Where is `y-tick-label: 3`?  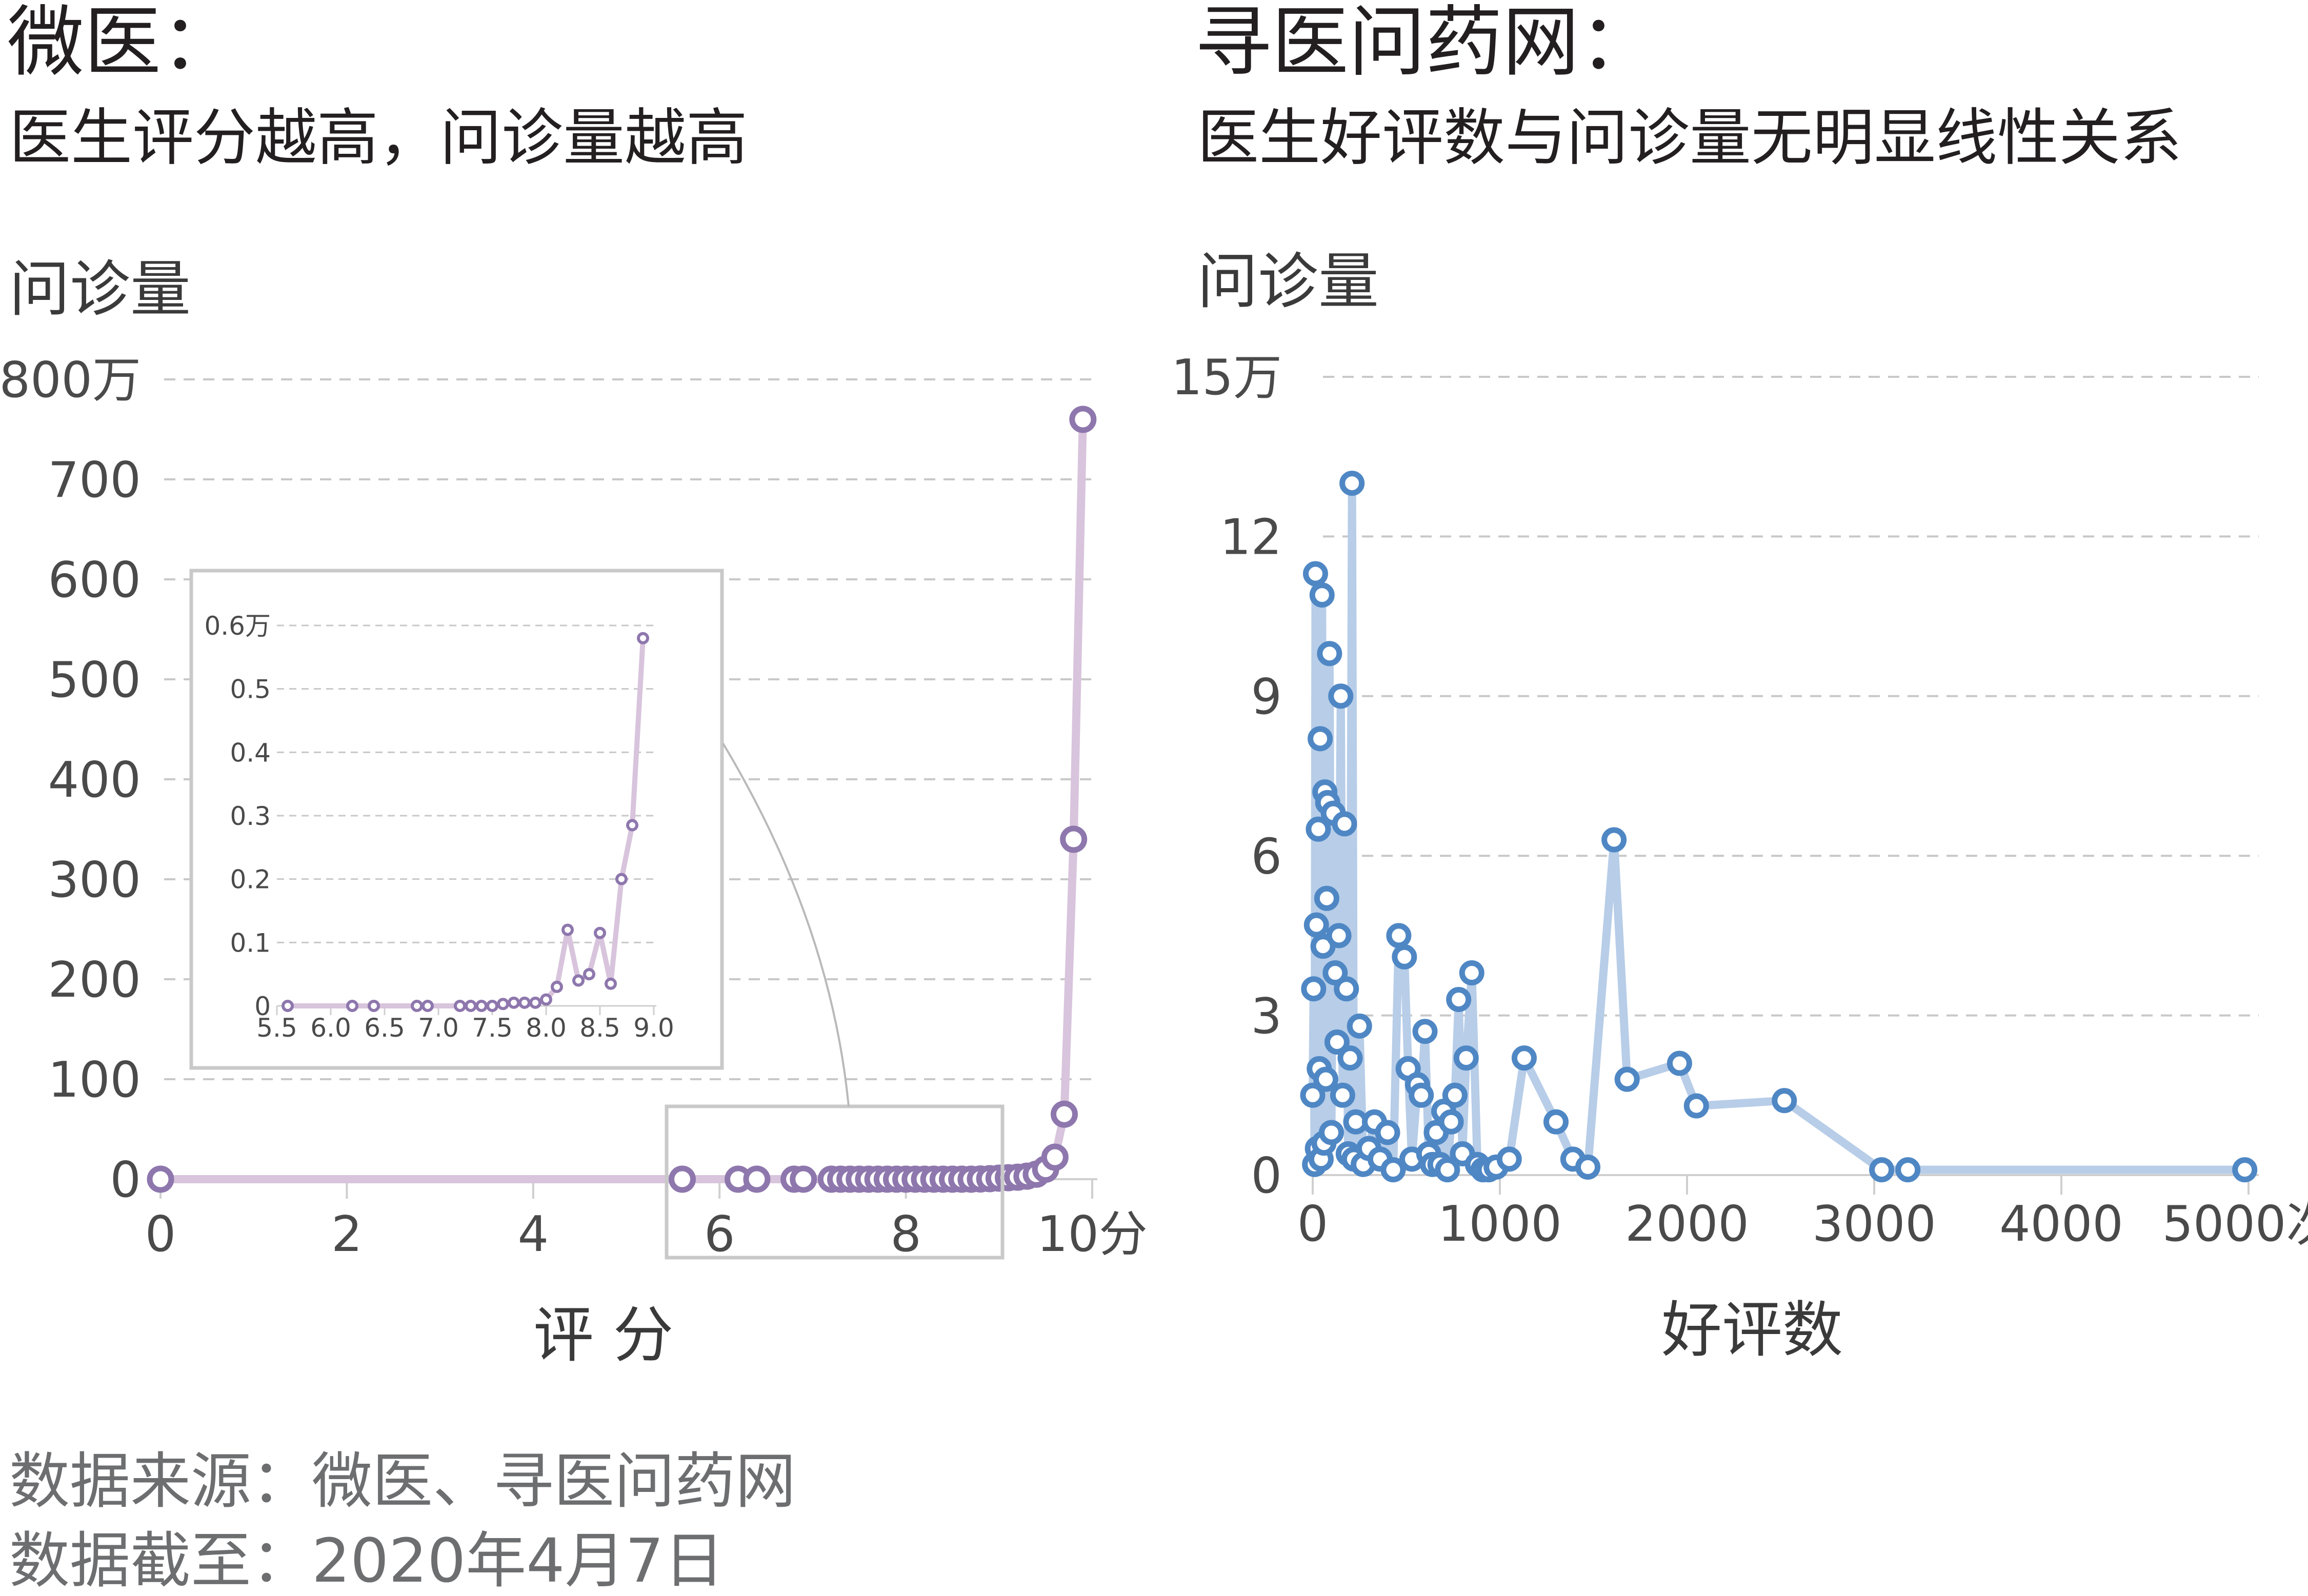 y-tick-label: 3 is located at coordinates (1267, 1016).